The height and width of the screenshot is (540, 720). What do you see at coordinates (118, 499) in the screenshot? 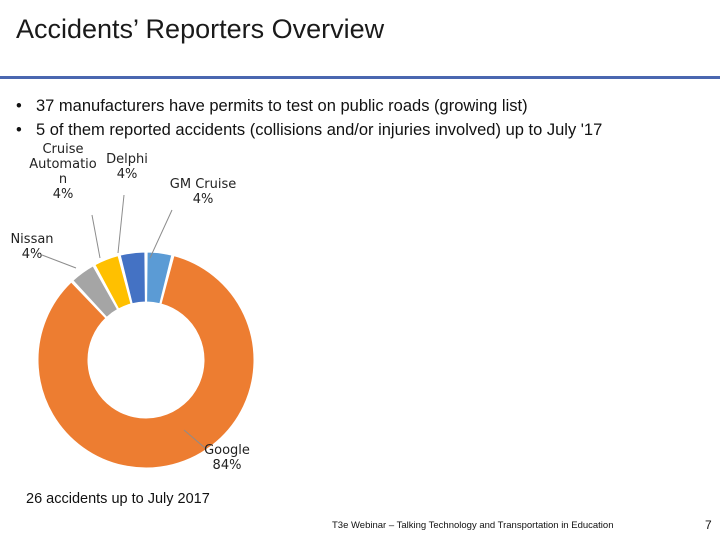
I see `chart-caption: 26 accidents up to July 2017` at bounding box center [118, 499].